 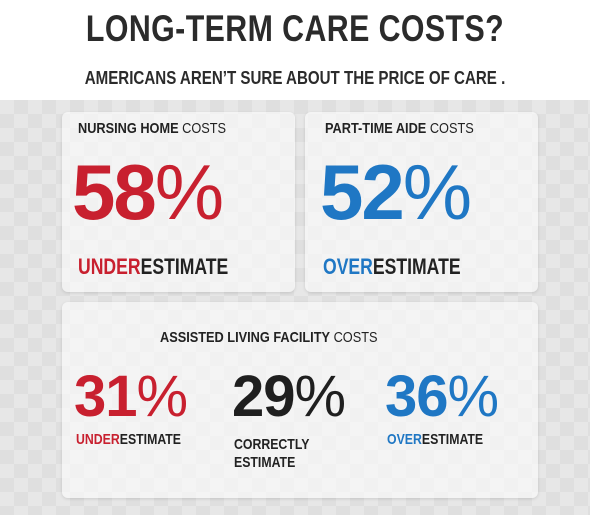 I want to click on part-time-aide-heading: PART-TIME AIDE COSTS, so click(x=399, y=128).